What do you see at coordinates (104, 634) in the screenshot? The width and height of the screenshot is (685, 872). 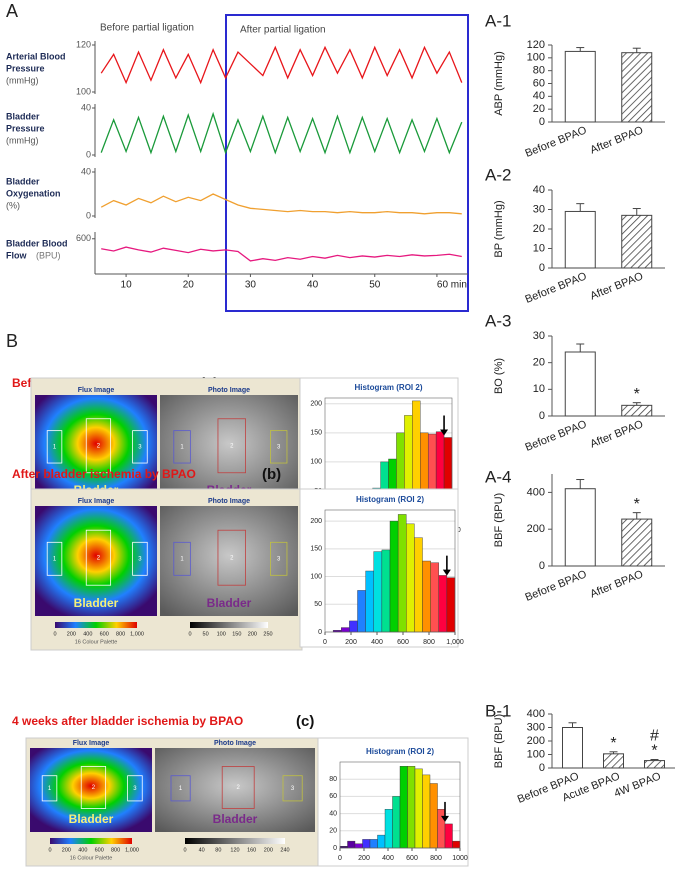 I see `scale-label: 600` at bounding box center [104, 634].